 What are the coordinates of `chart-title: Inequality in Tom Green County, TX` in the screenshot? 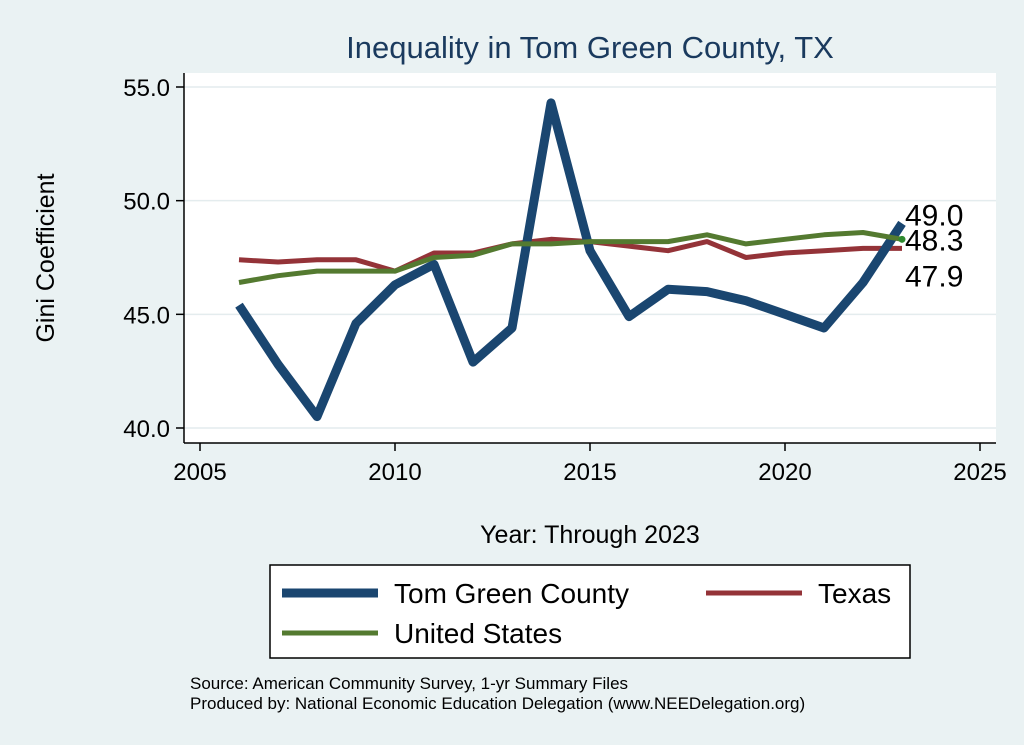 It's located at (590, 47).